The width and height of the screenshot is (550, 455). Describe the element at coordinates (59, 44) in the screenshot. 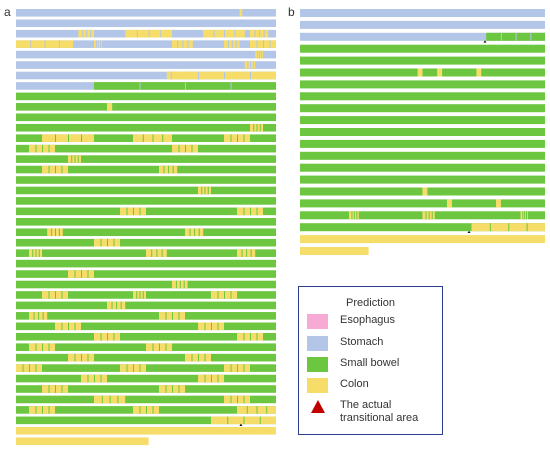

I see `panel-a-row-3-segment-0-noise` at that location.